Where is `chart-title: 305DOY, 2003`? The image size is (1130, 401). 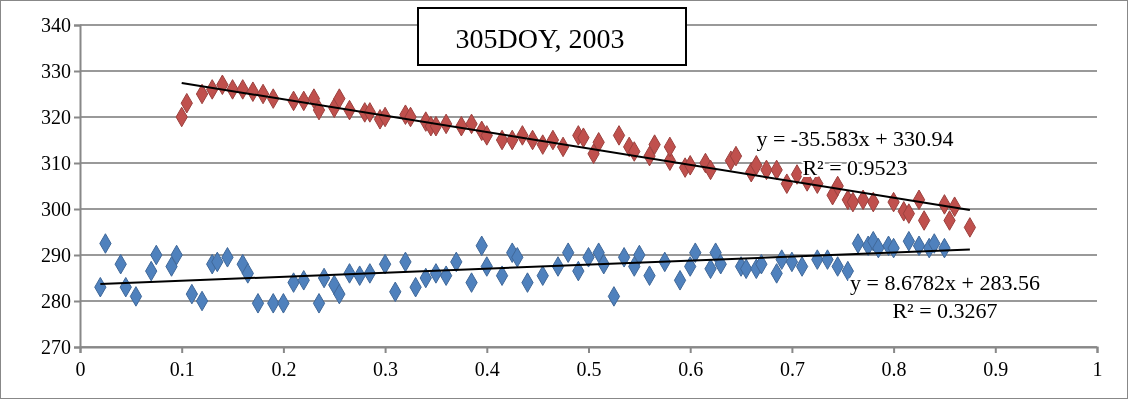 chart-title: 305DOY, 2003 is located at coordinates (540, 38).